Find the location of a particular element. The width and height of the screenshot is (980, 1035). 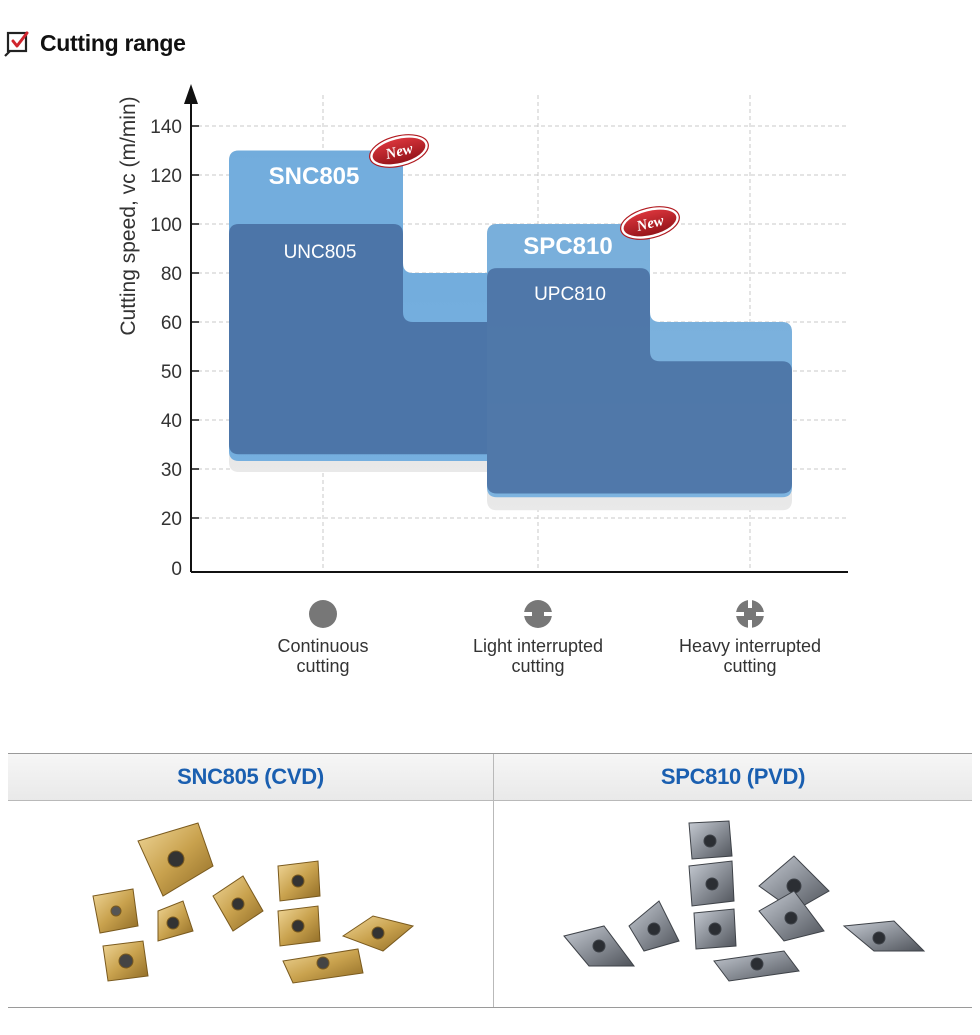

checkbox-edit-icon is located at coordinates (16, 44).